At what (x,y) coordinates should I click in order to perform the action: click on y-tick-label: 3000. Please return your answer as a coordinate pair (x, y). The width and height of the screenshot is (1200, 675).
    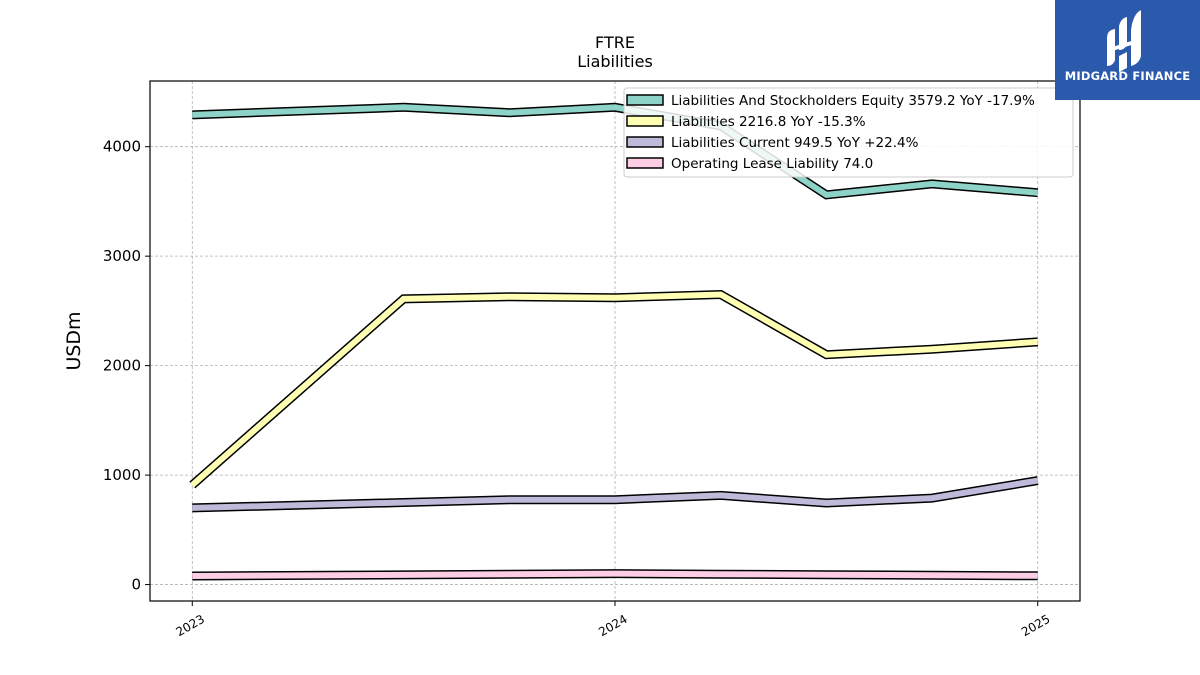
    Looking at the image, I should click on (122, 256).